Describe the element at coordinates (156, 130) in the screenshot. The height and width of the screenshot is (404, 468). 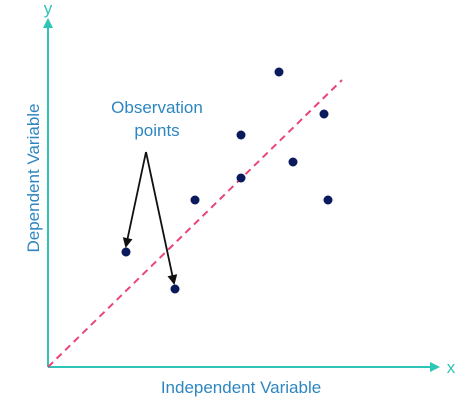
I see `annotation-label-line2: points` at that location.